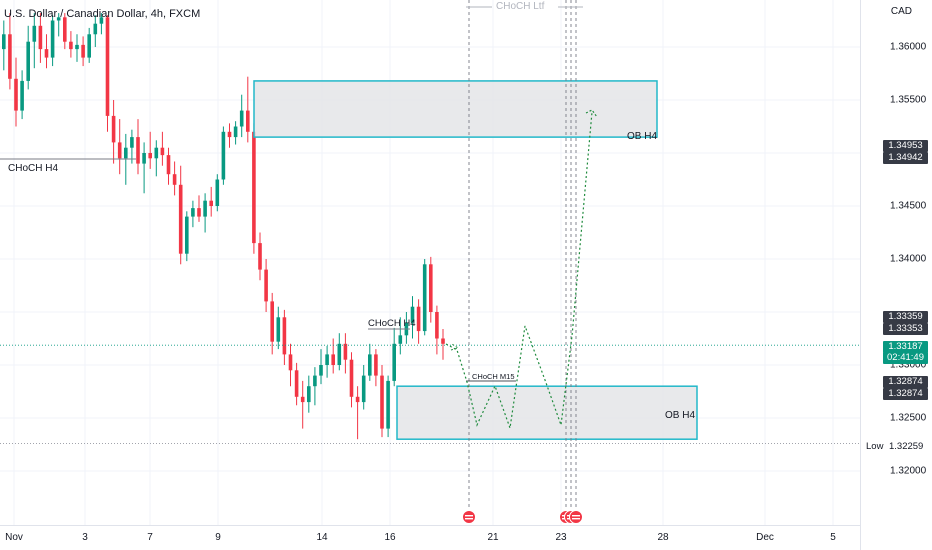  I want to click on time-tick-label: 3, so click(85, 537).